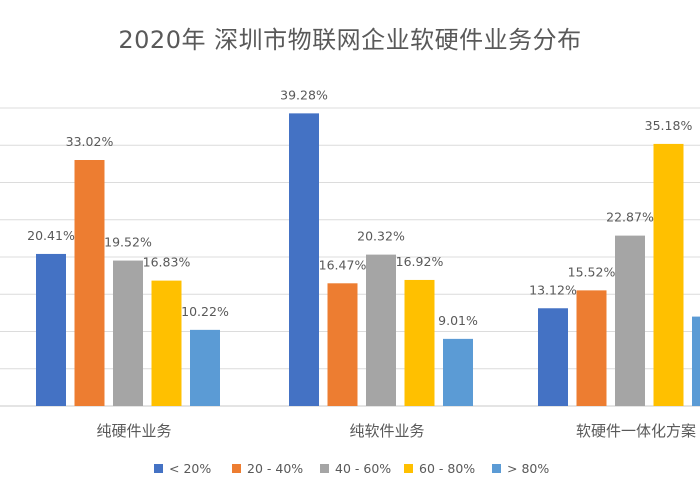  Describe the element at coordinates (447, 468) in the screenshot. I see `legend-label: 60 - 80%` at that location.